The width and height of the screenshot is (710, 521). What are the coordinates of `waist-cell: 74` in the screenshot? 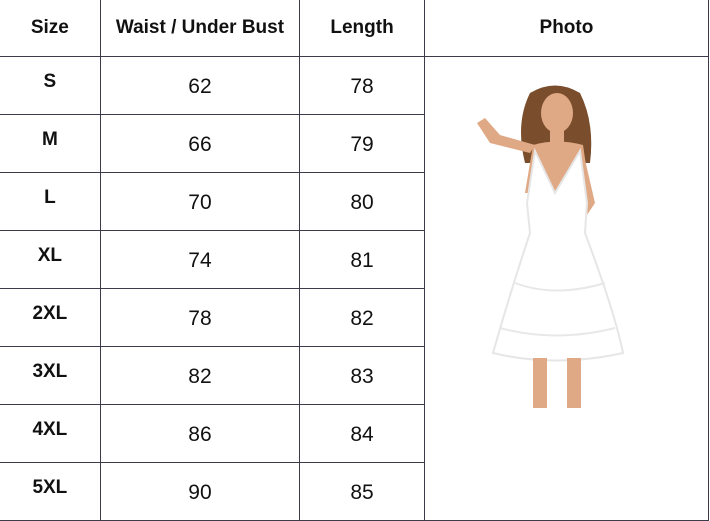 It's located at (200, 259).